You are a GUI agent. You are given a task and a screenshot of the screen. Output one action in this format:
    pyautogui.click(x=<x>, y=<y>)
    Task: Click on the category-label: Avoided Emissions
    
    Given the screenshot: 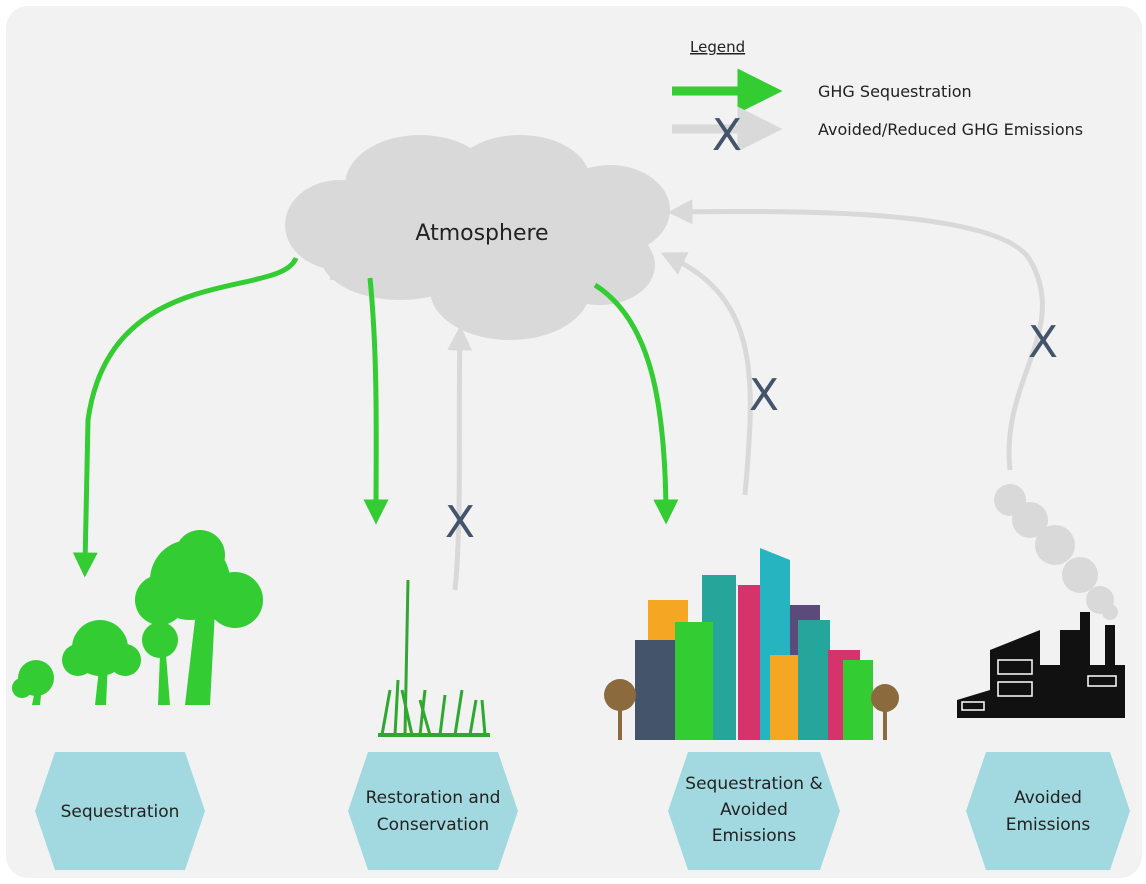 What is the action you would take?
    pyautogui.click(x=1048, y=811)
    